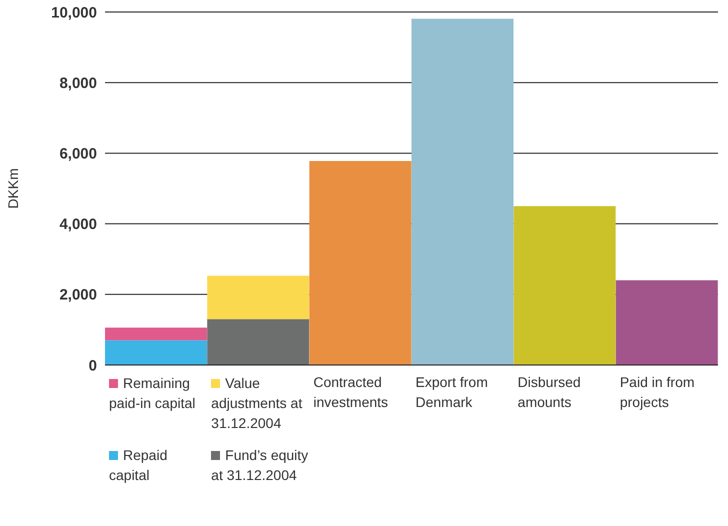 The image size is (728, 526). Describe the element at coordinates (74, 13) in the screenshot. I see `y-tick-label: 10,000` at that location.